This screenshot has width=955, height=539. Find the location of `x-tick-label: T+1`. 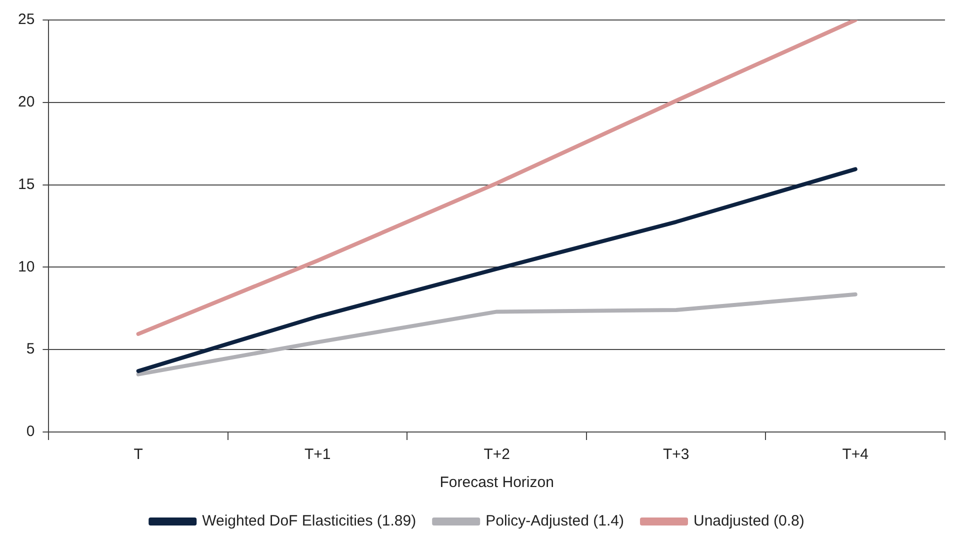

x-tick-label: T+1 is located at coordinates (317, 455).